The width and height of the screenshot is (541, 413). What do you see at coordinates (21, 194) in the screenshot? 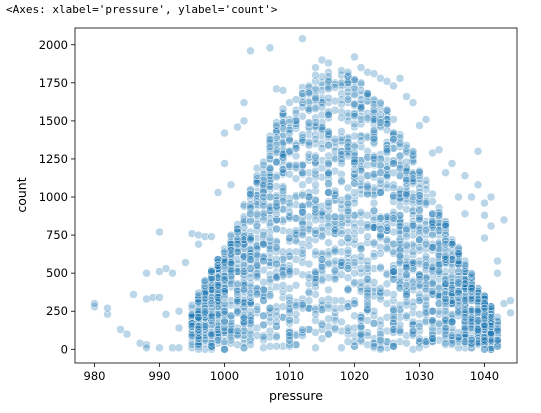
I see `y-axis-label: count` at bounding box center [21, 194].